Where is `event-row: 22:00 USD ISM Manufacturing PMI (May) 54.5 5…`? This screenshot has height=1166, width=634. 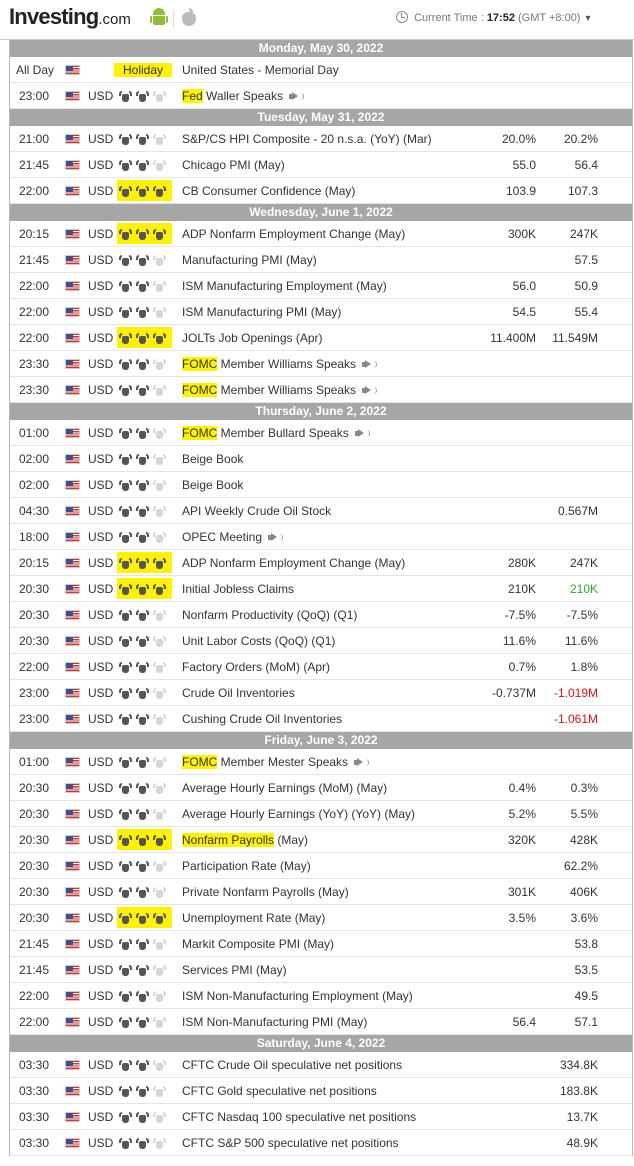 event-row: 22:00 USD ISM Manufacturing PMI (May) 54.5 5… is located at coordinates (321, 312).